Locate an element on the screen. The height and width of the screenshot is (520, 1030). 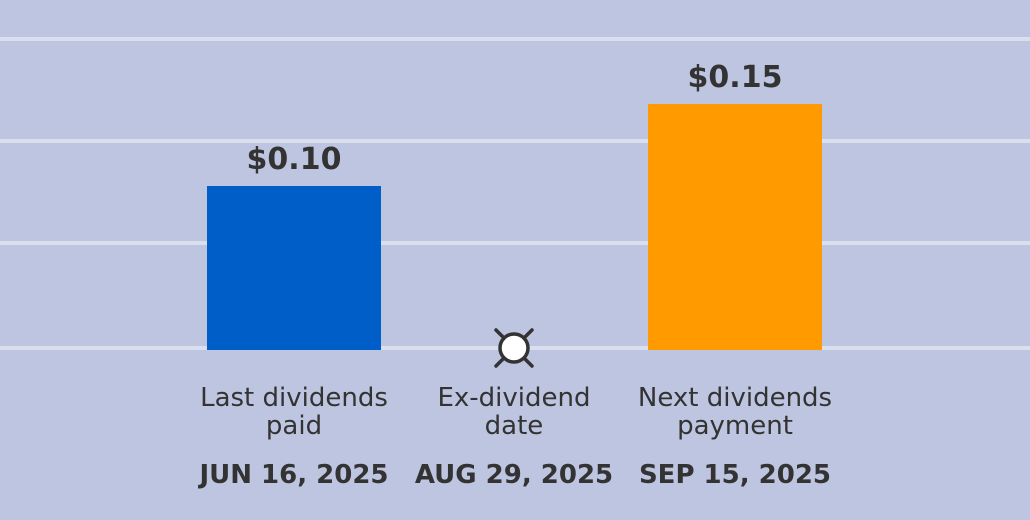
category-label: paid is located at coordinates (294, 426).